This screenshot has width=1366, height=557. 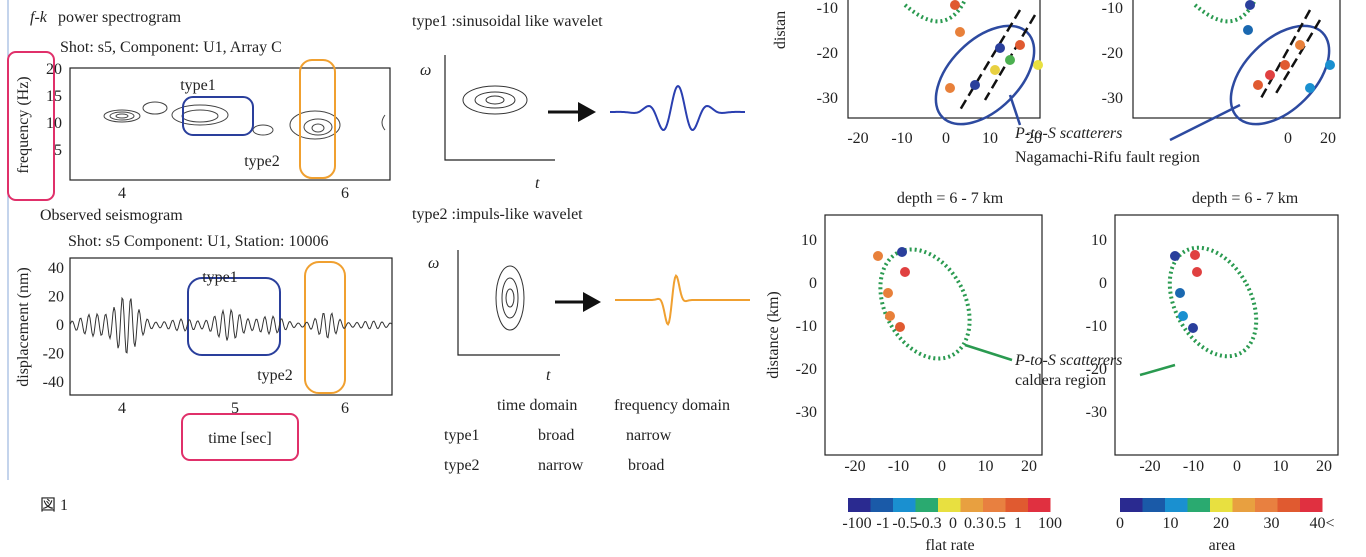 I want to click on seismogram-trace, so click(x=231, y=325).